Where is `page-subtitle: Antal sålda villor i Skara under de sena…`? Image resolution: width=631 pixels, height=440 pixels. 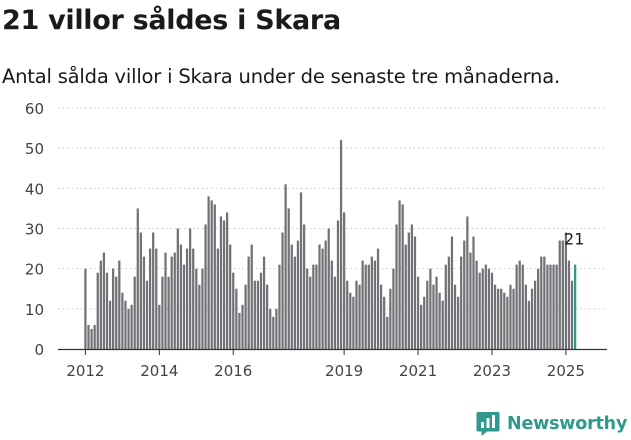 page-subtitle: Antal sålda villor i Skara under de sena… is located at coordinates (281, 76).